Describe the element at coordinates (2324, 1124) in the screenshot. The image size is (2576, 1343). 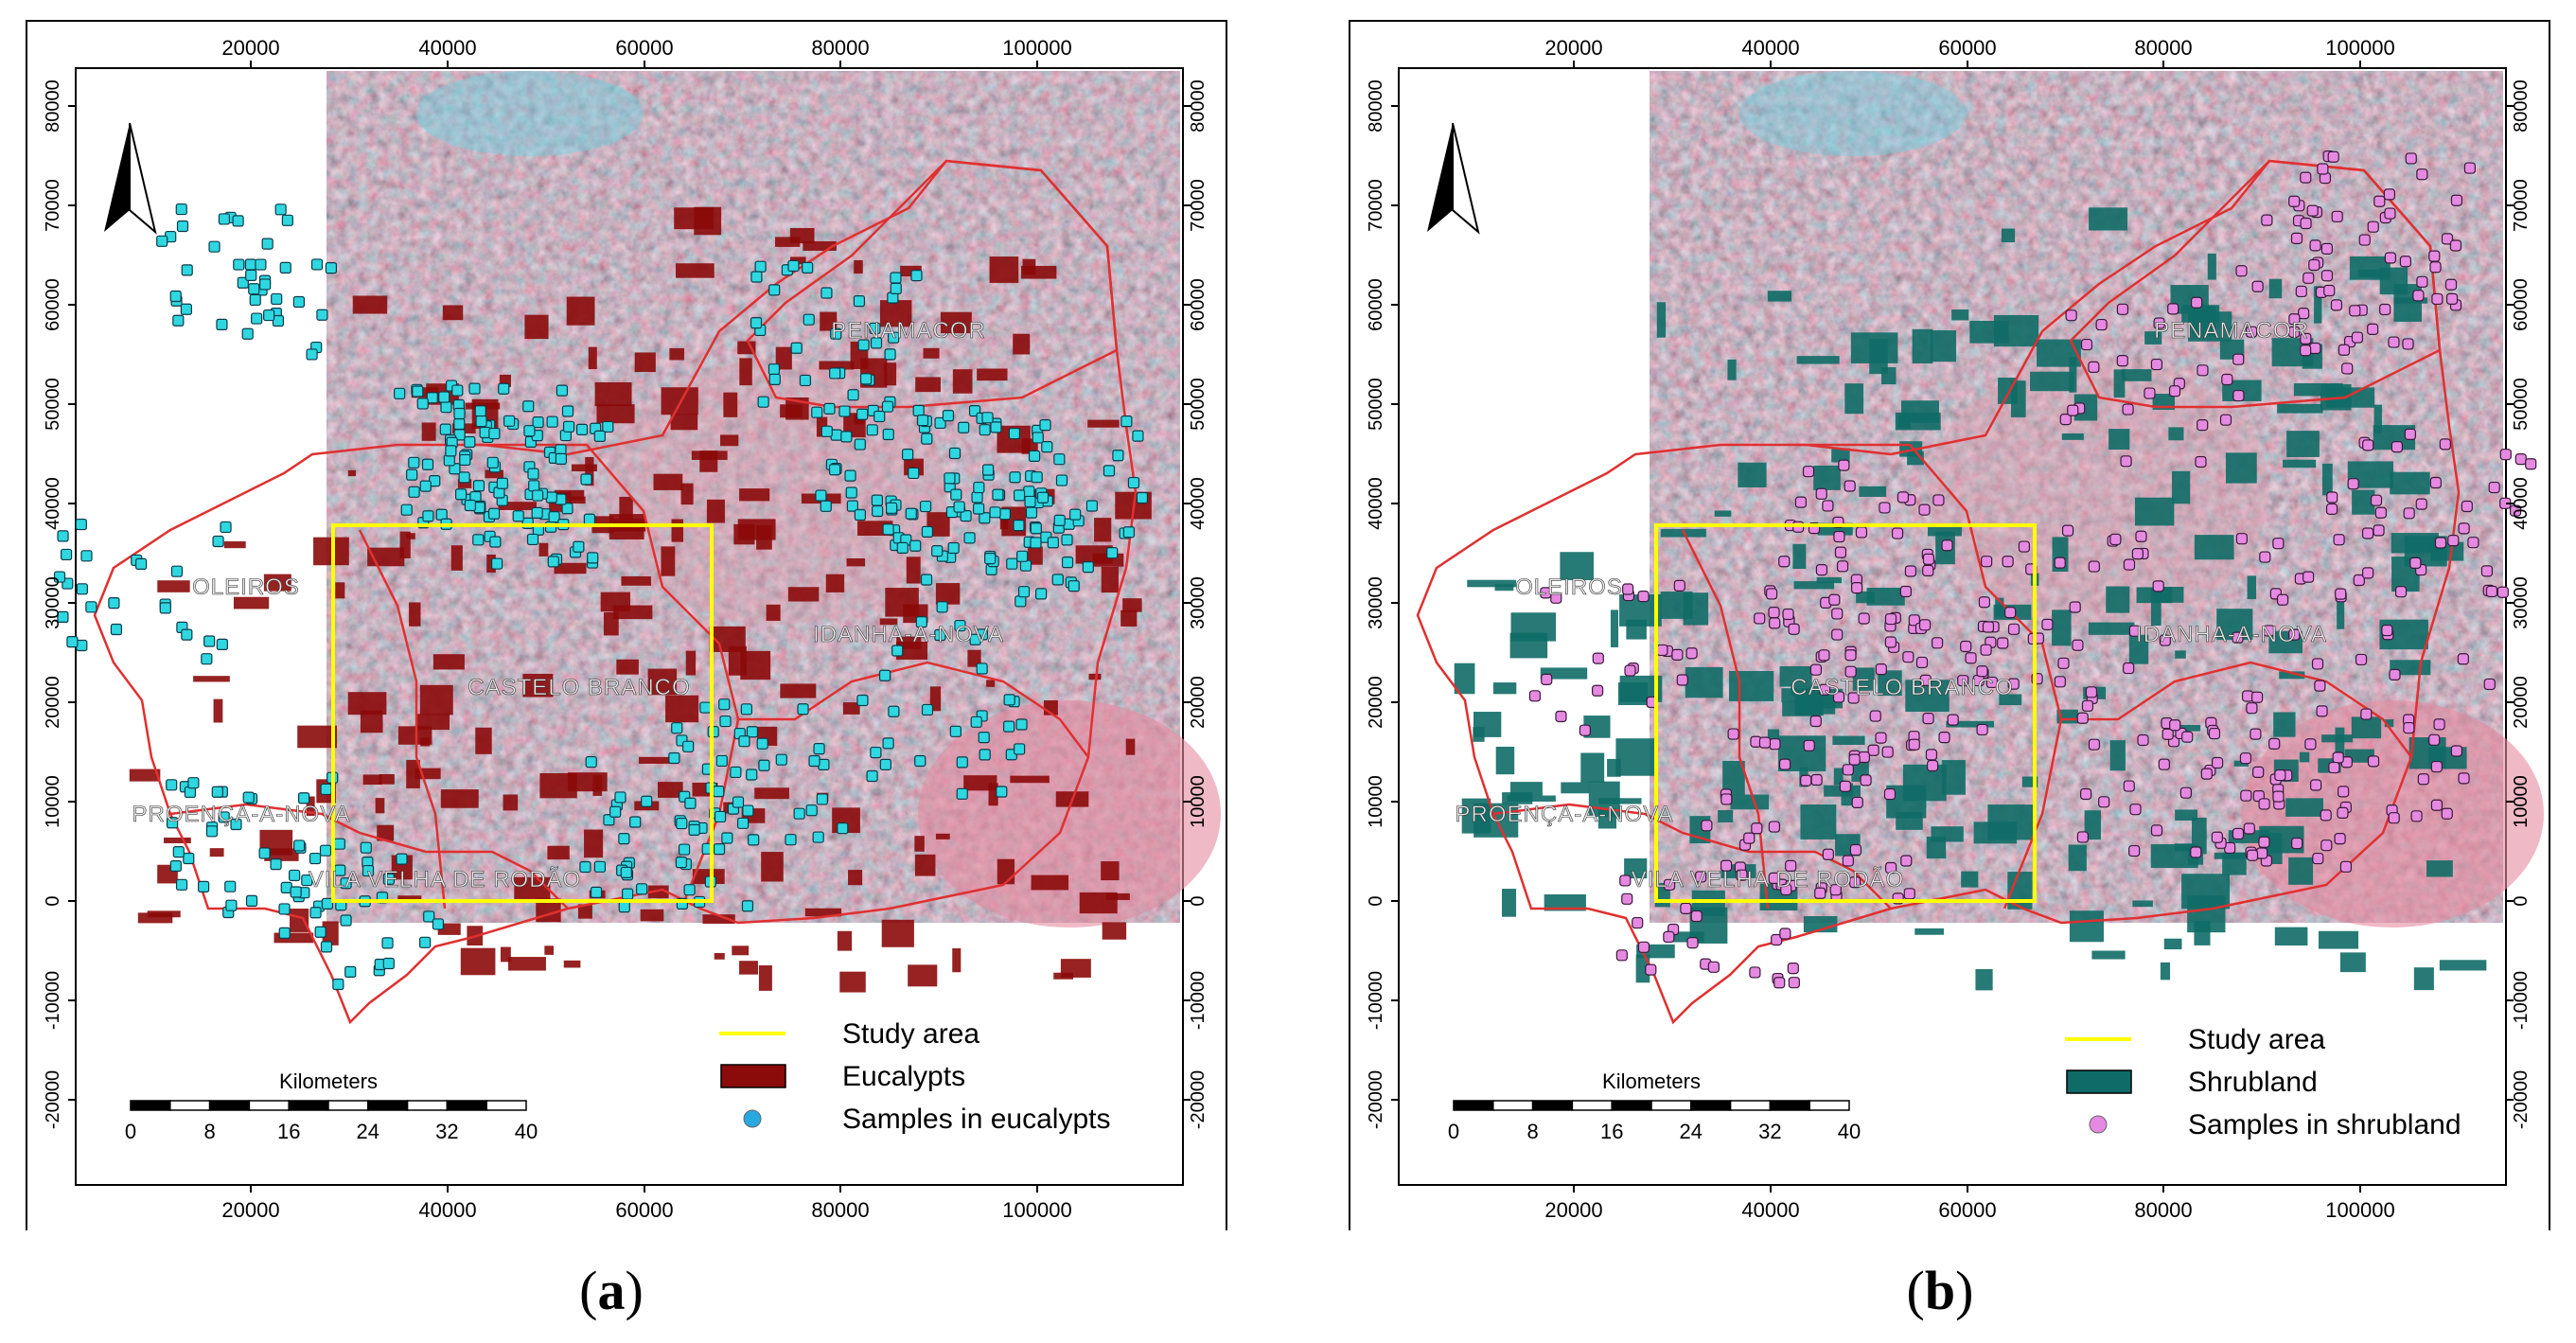
I see `legend-label: Samples in shrubland` at that location.